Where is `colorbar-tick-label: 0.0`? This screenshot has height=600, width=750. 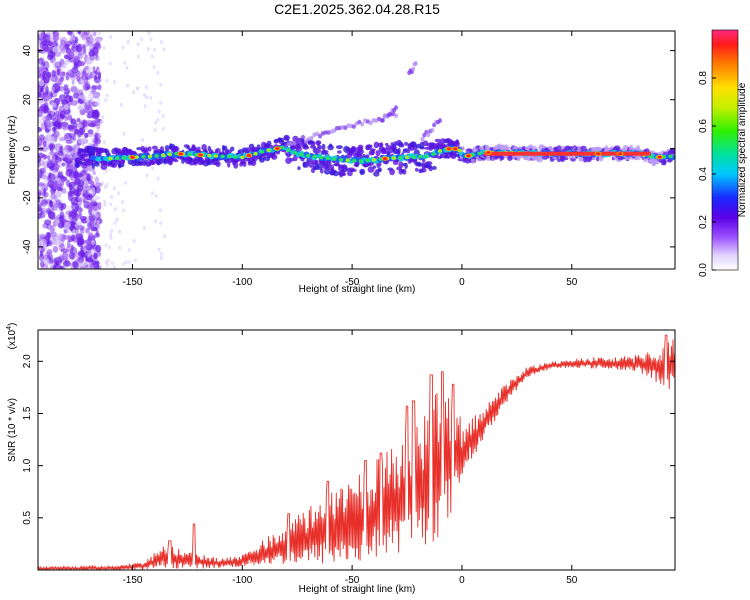 colorbar-tick-label: 0.0 is located at coordinates (703, 270).